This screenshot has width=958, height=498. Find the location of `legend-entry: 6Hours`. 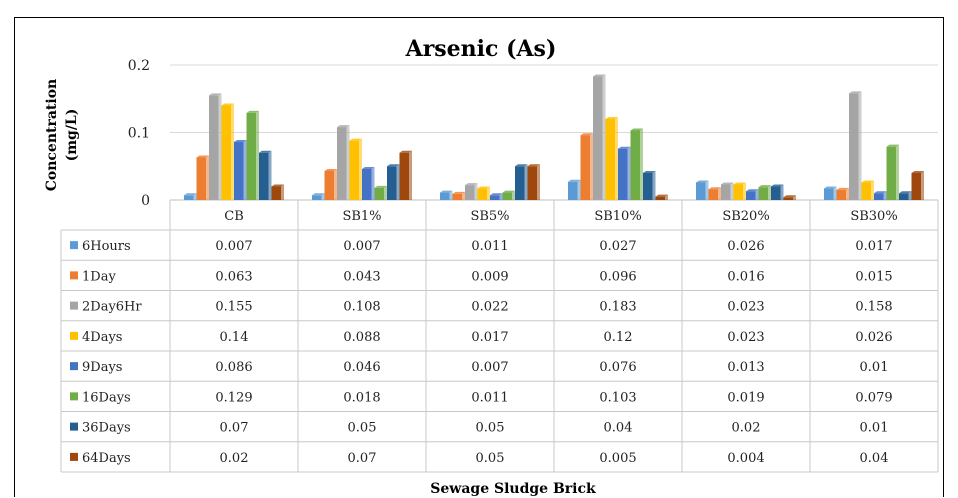

legend-entry: 6Hours is located at coordinates (106, 246).